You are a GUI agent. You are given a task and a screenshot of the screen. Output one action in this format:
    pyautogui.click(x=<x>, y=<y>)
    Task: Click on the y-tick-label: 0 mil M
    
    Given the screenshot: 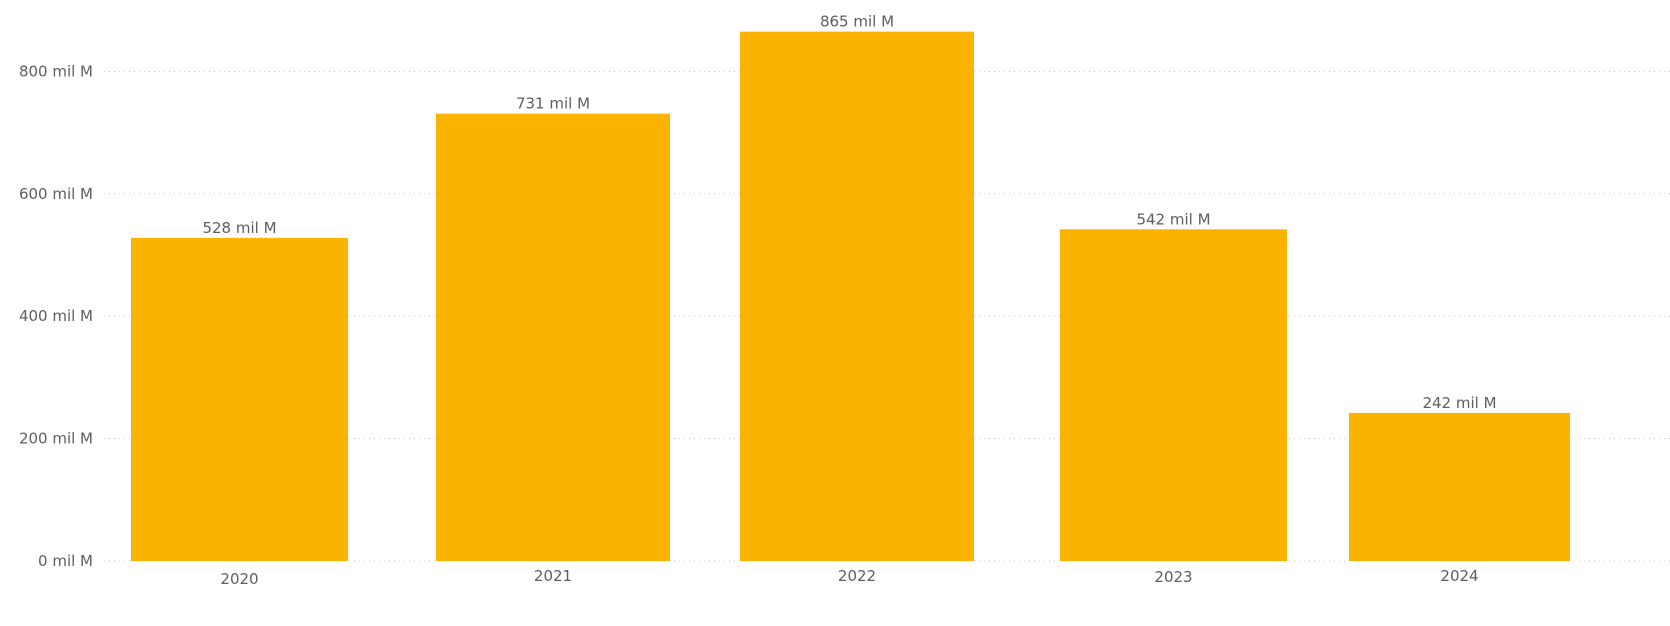 What is the action you would take?
    pyautogui.click(x=65, y=561)
    